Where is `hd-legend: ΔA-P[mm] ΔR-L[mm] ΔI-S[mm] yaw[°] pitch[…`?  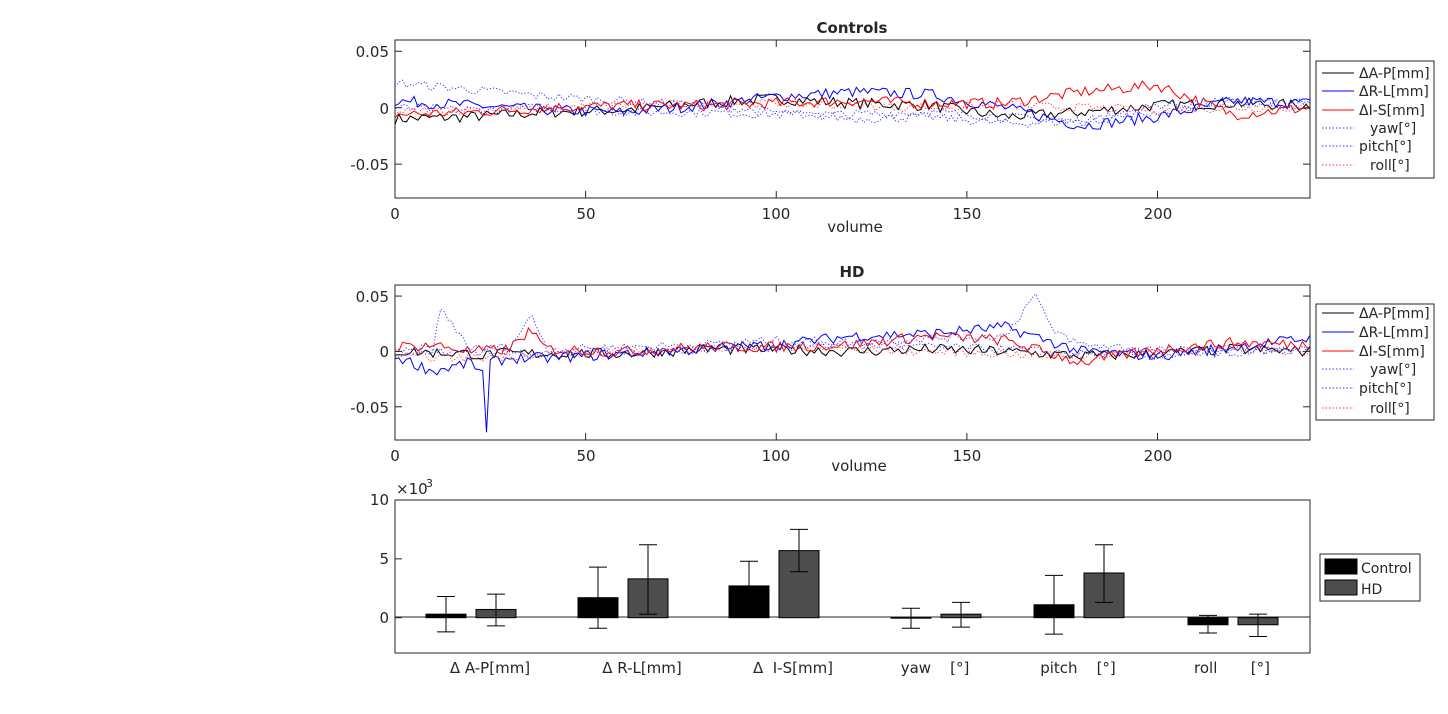 hd-legend: ΔA-P[mm] ΔR-L[mm] ΔI-S[mm] yaw[°] pitch[… is located at coordinates (1375, 362).